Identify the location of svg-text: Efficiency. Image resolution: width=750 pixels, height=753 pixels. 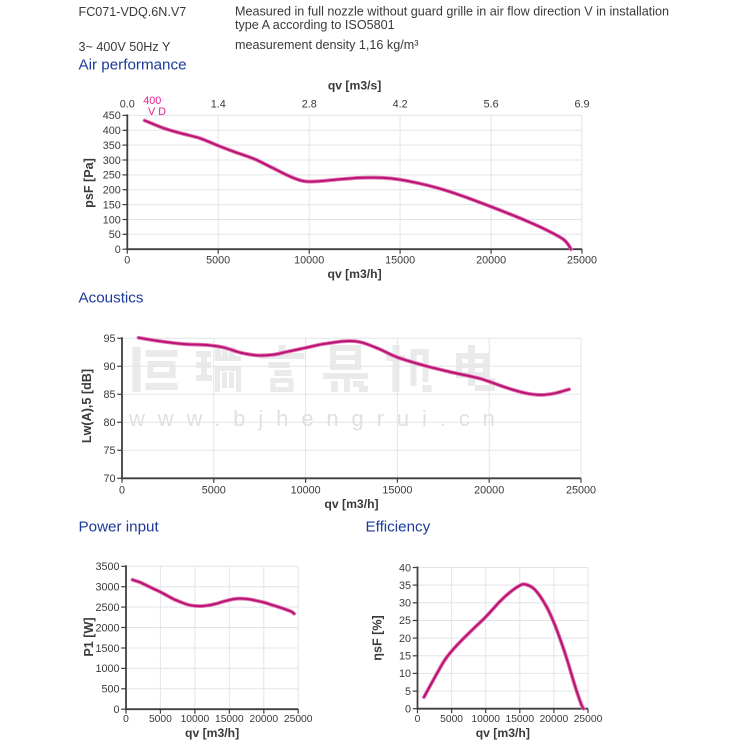
(398, 526).